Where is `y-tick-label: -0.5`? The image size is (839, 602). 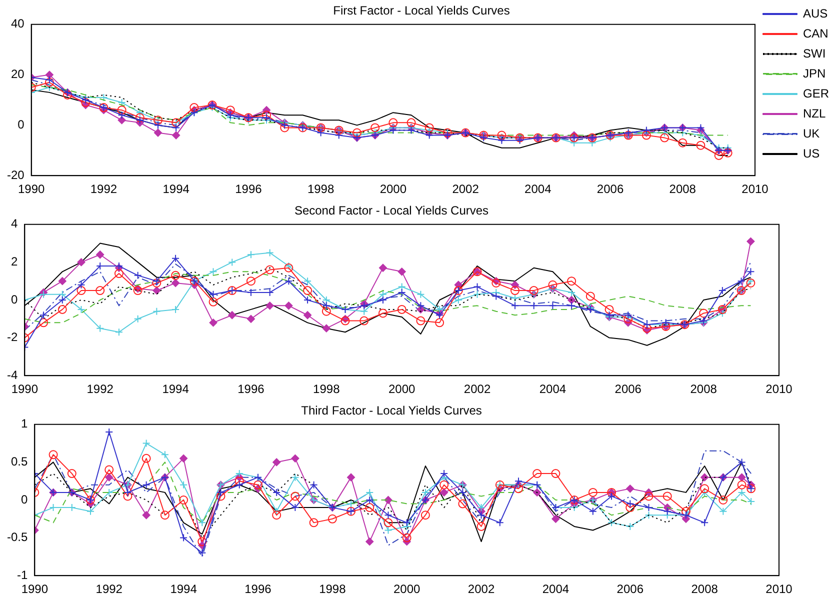 y-tick-label: -0.5 is located at coordinates (17, 537).